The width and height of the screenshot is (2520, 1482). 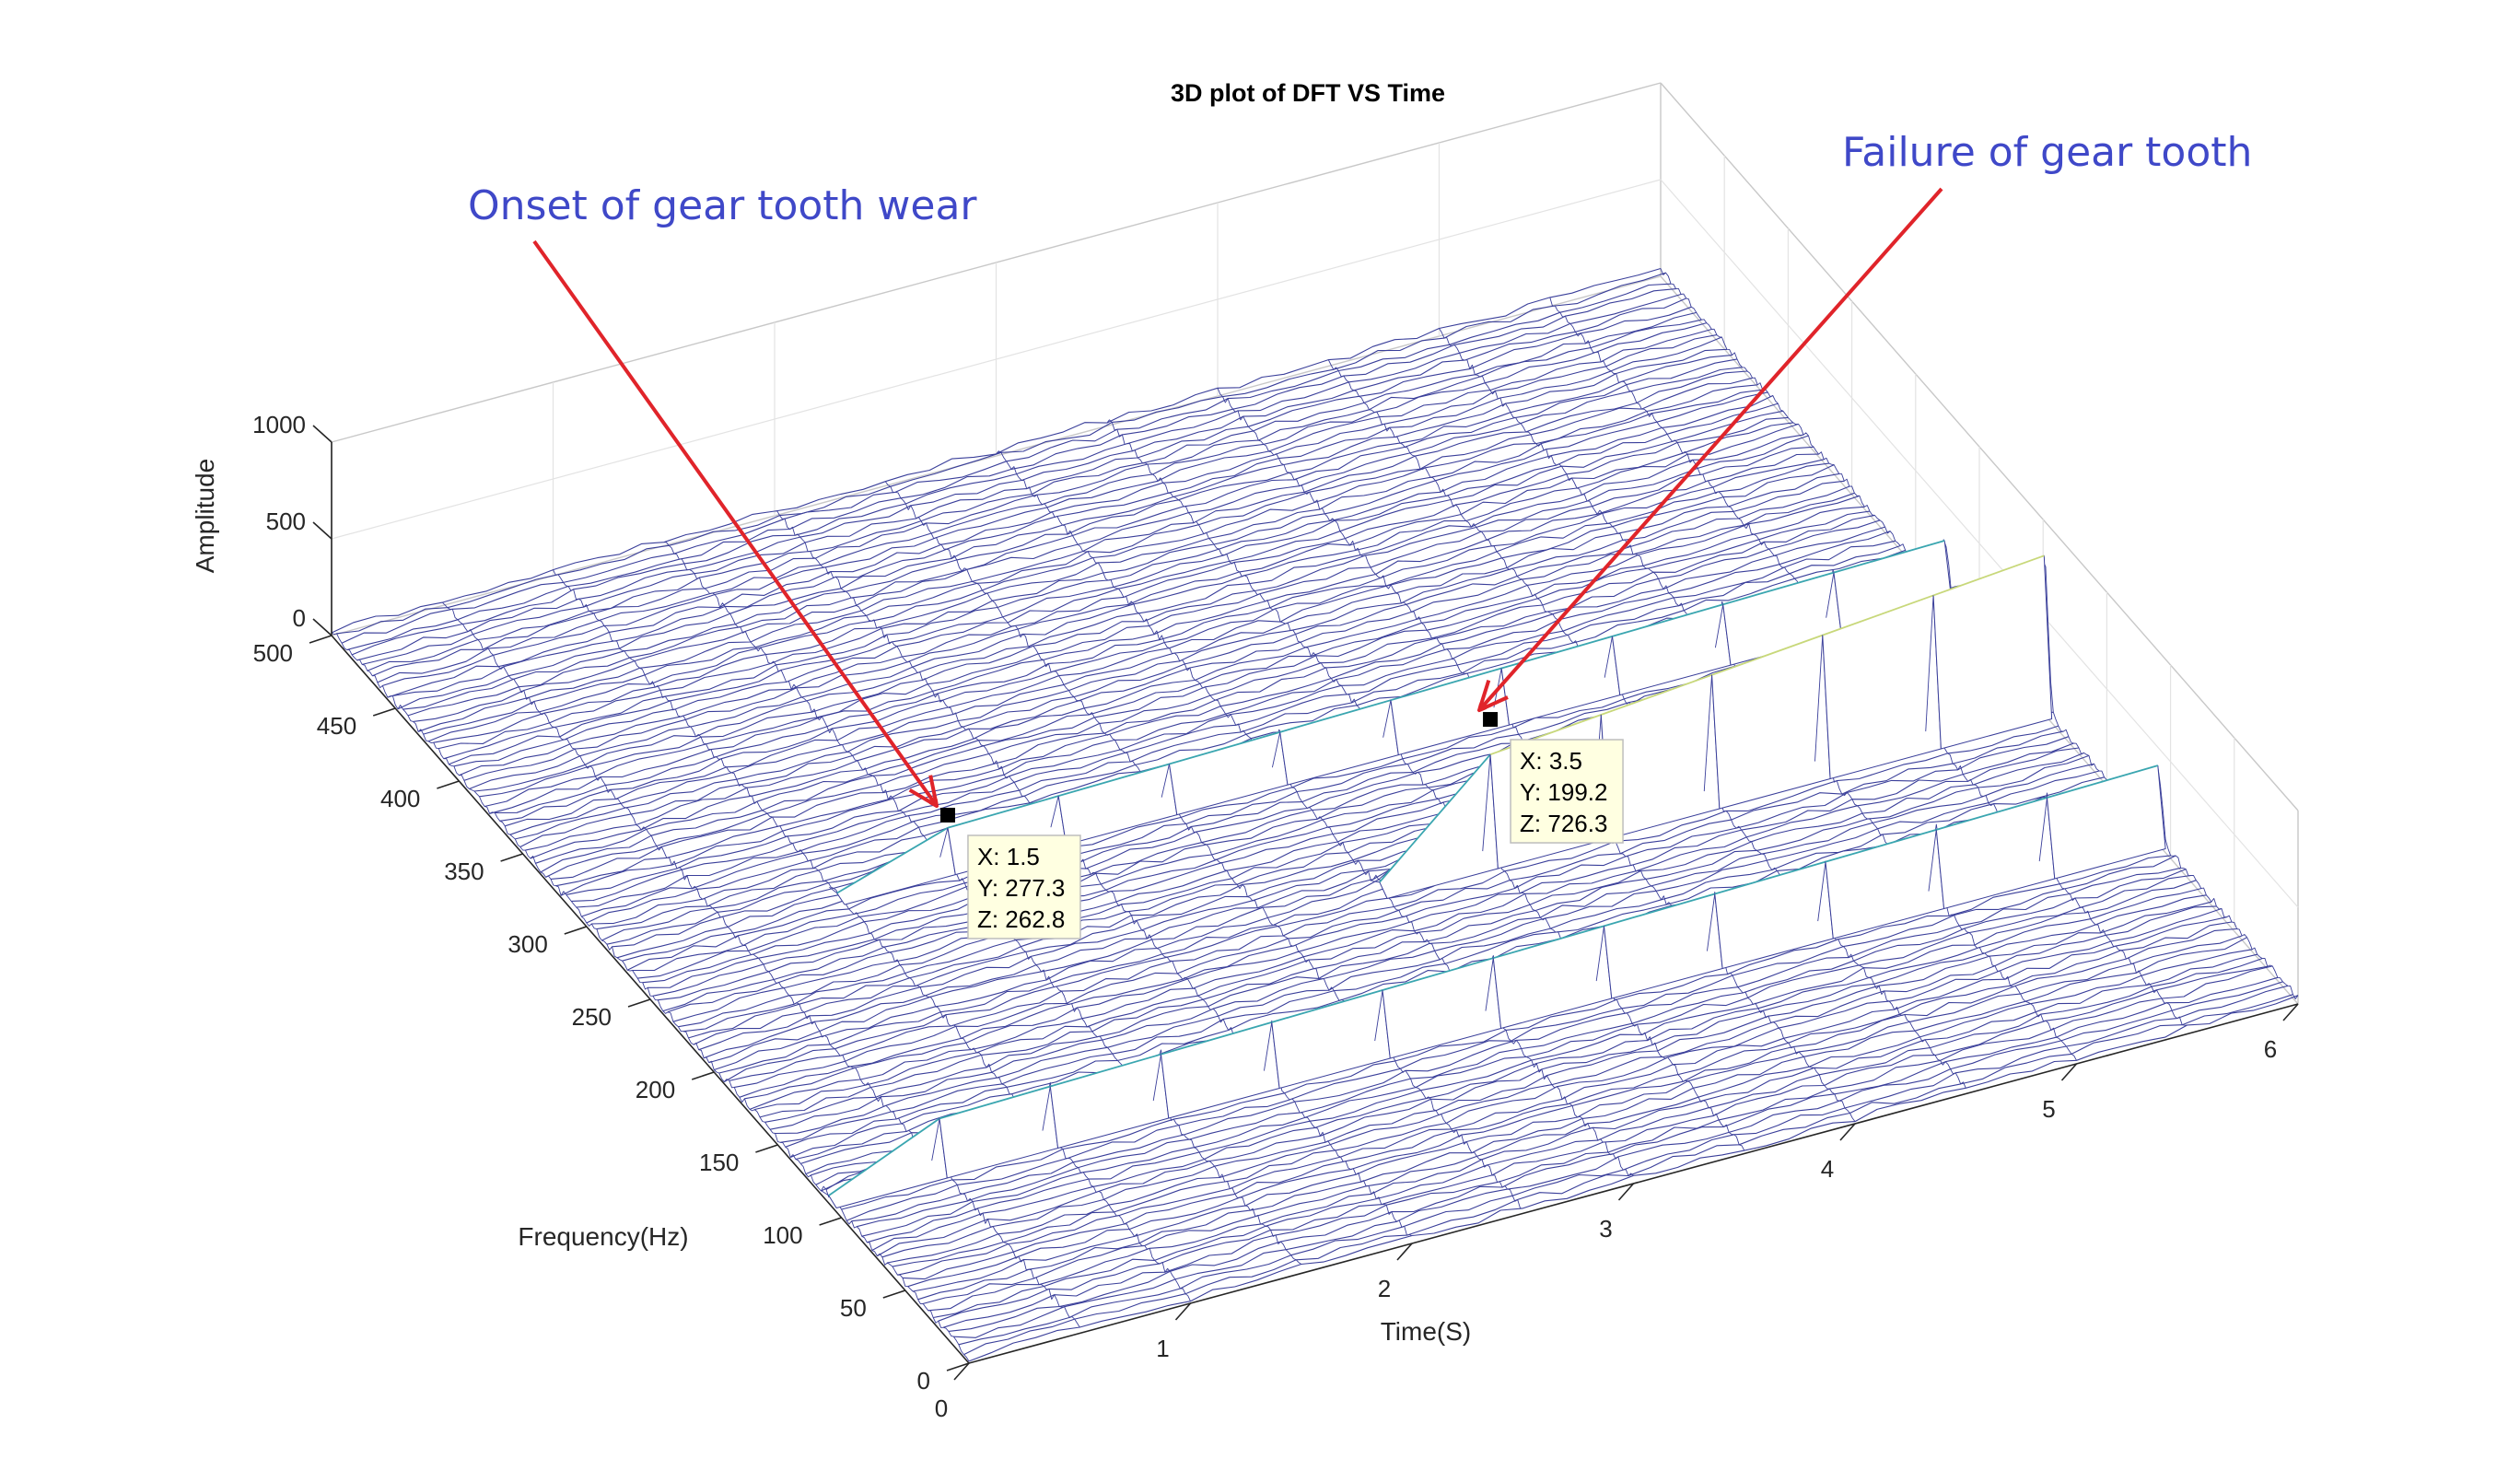 I want to click on annotation-arrowhead, so click(x=1493, y=695).